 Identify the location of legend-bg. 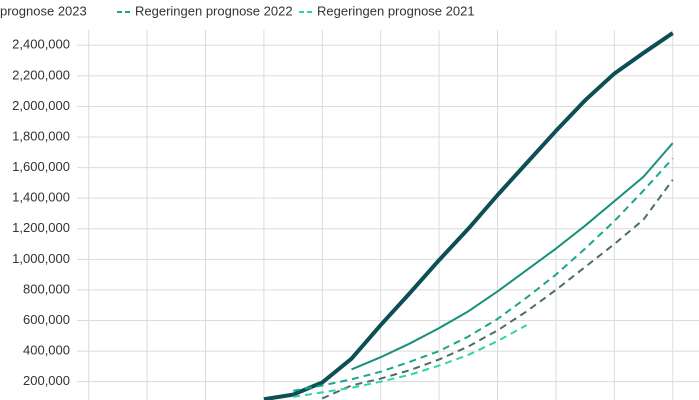
(349, 12).